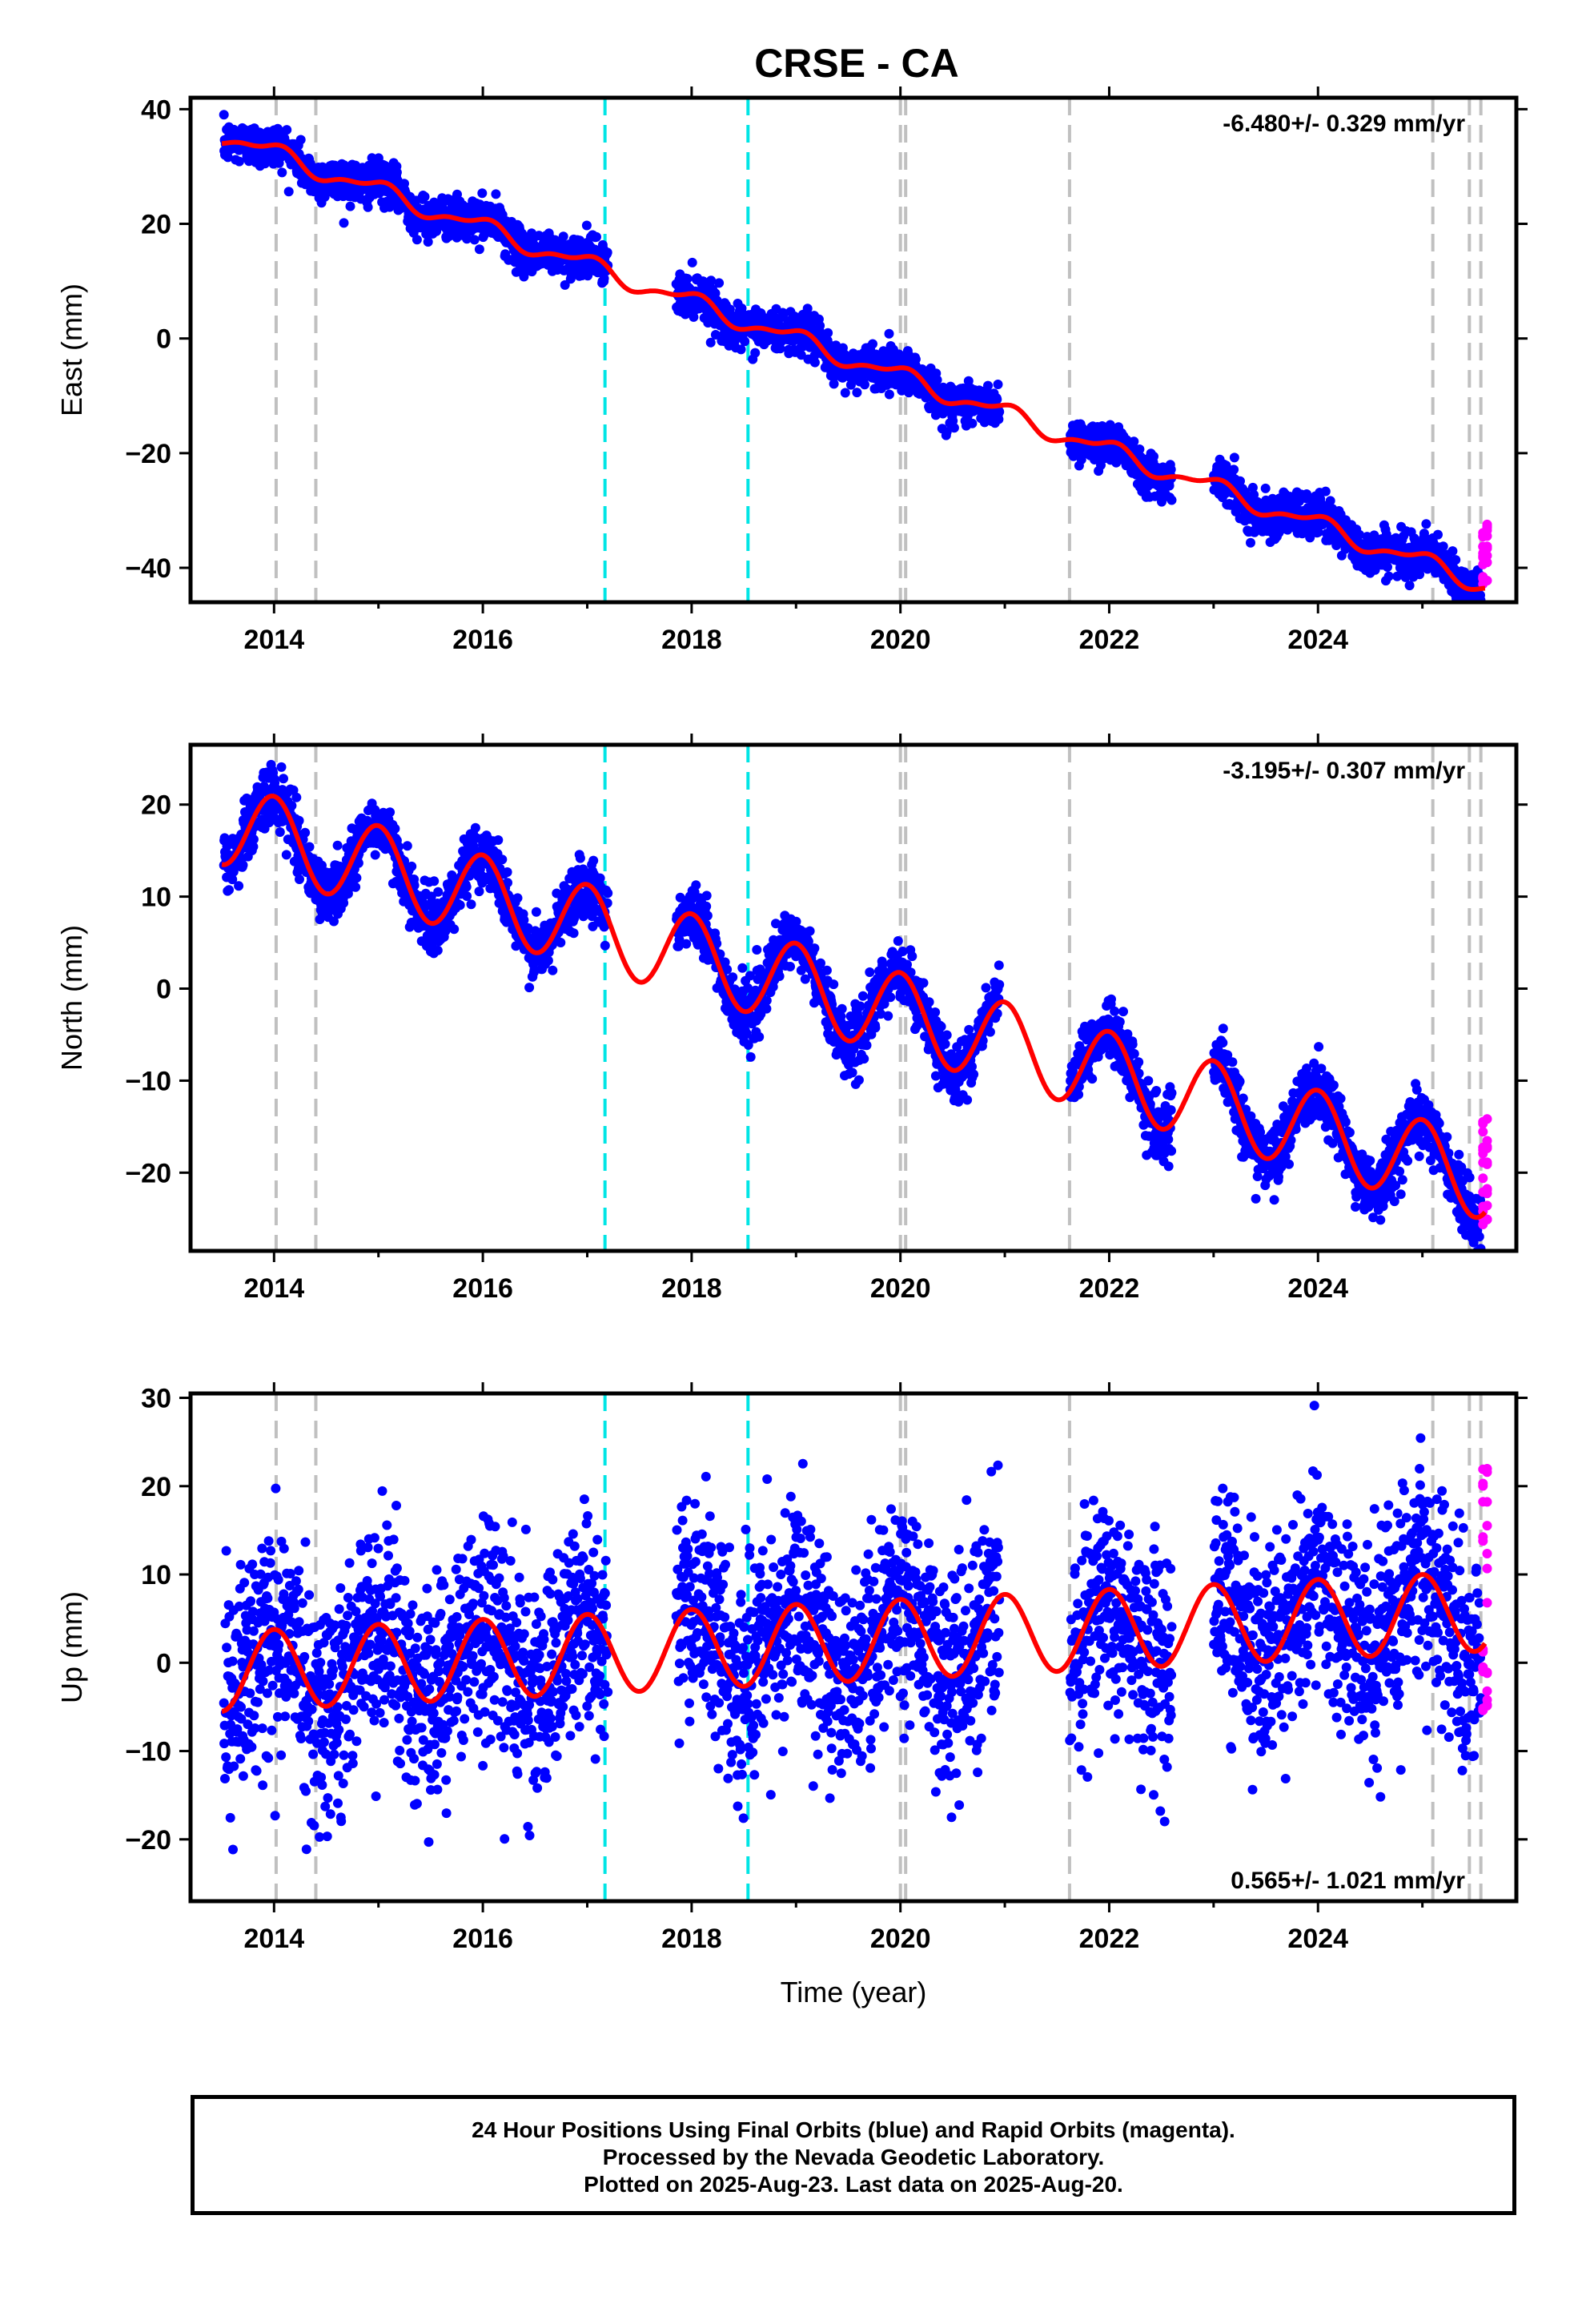 This screenshot has width=1582, height=2324. Describe the element at coordinates (1344, 124) in the screenshot. I see `rate-label: -6.480+/- 0.329 mm/yr` at that location.